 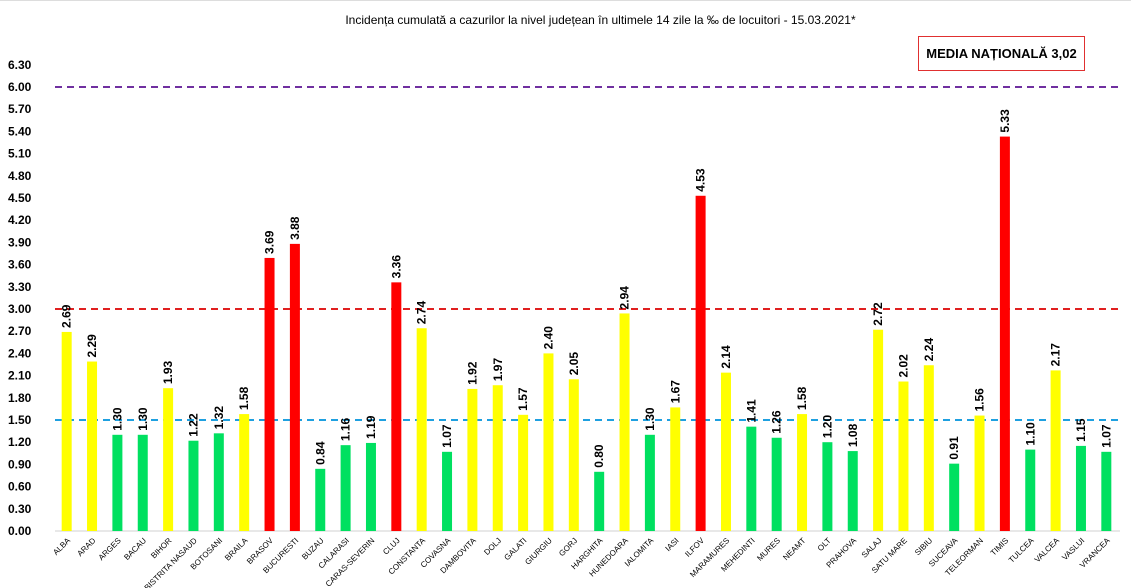 What do you see at coordinates (768, 549) in the screenshot?
I see `x-tick-label: MURES` at bounding box center [768, 549].